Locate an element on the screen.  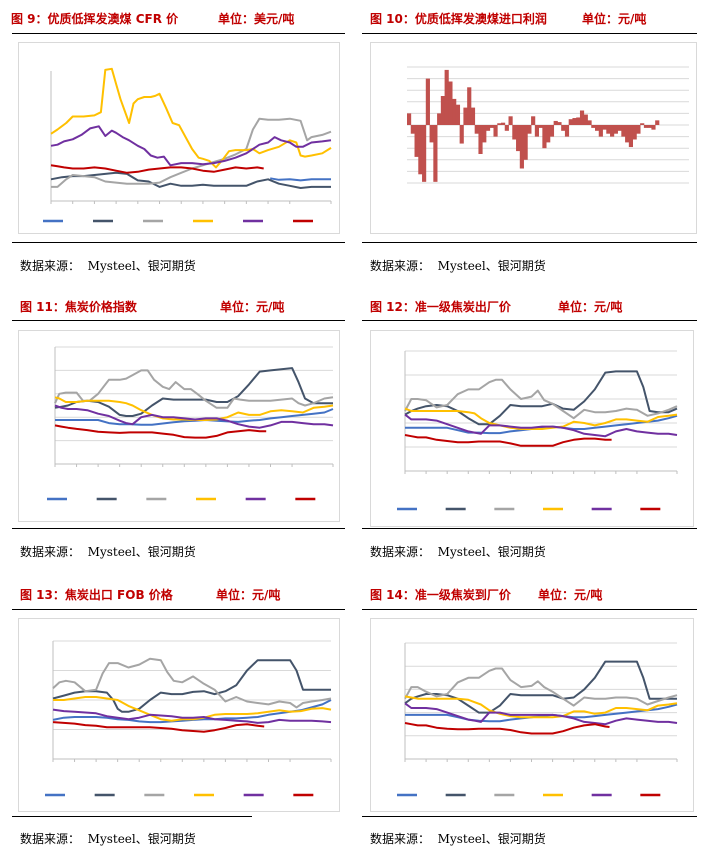
figure-title-text: 图 12：准一级焦炭出厂价 is located at coordinates (440, 307).